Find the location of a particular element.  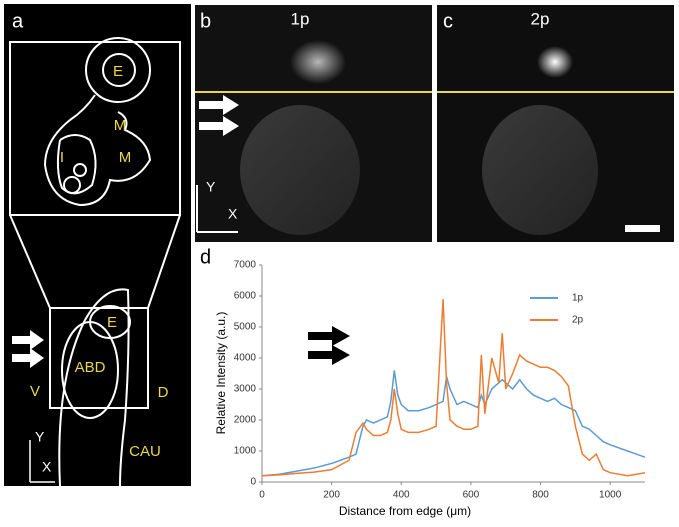

y-tick-label: 3000 is located at coordinates (245, 389).